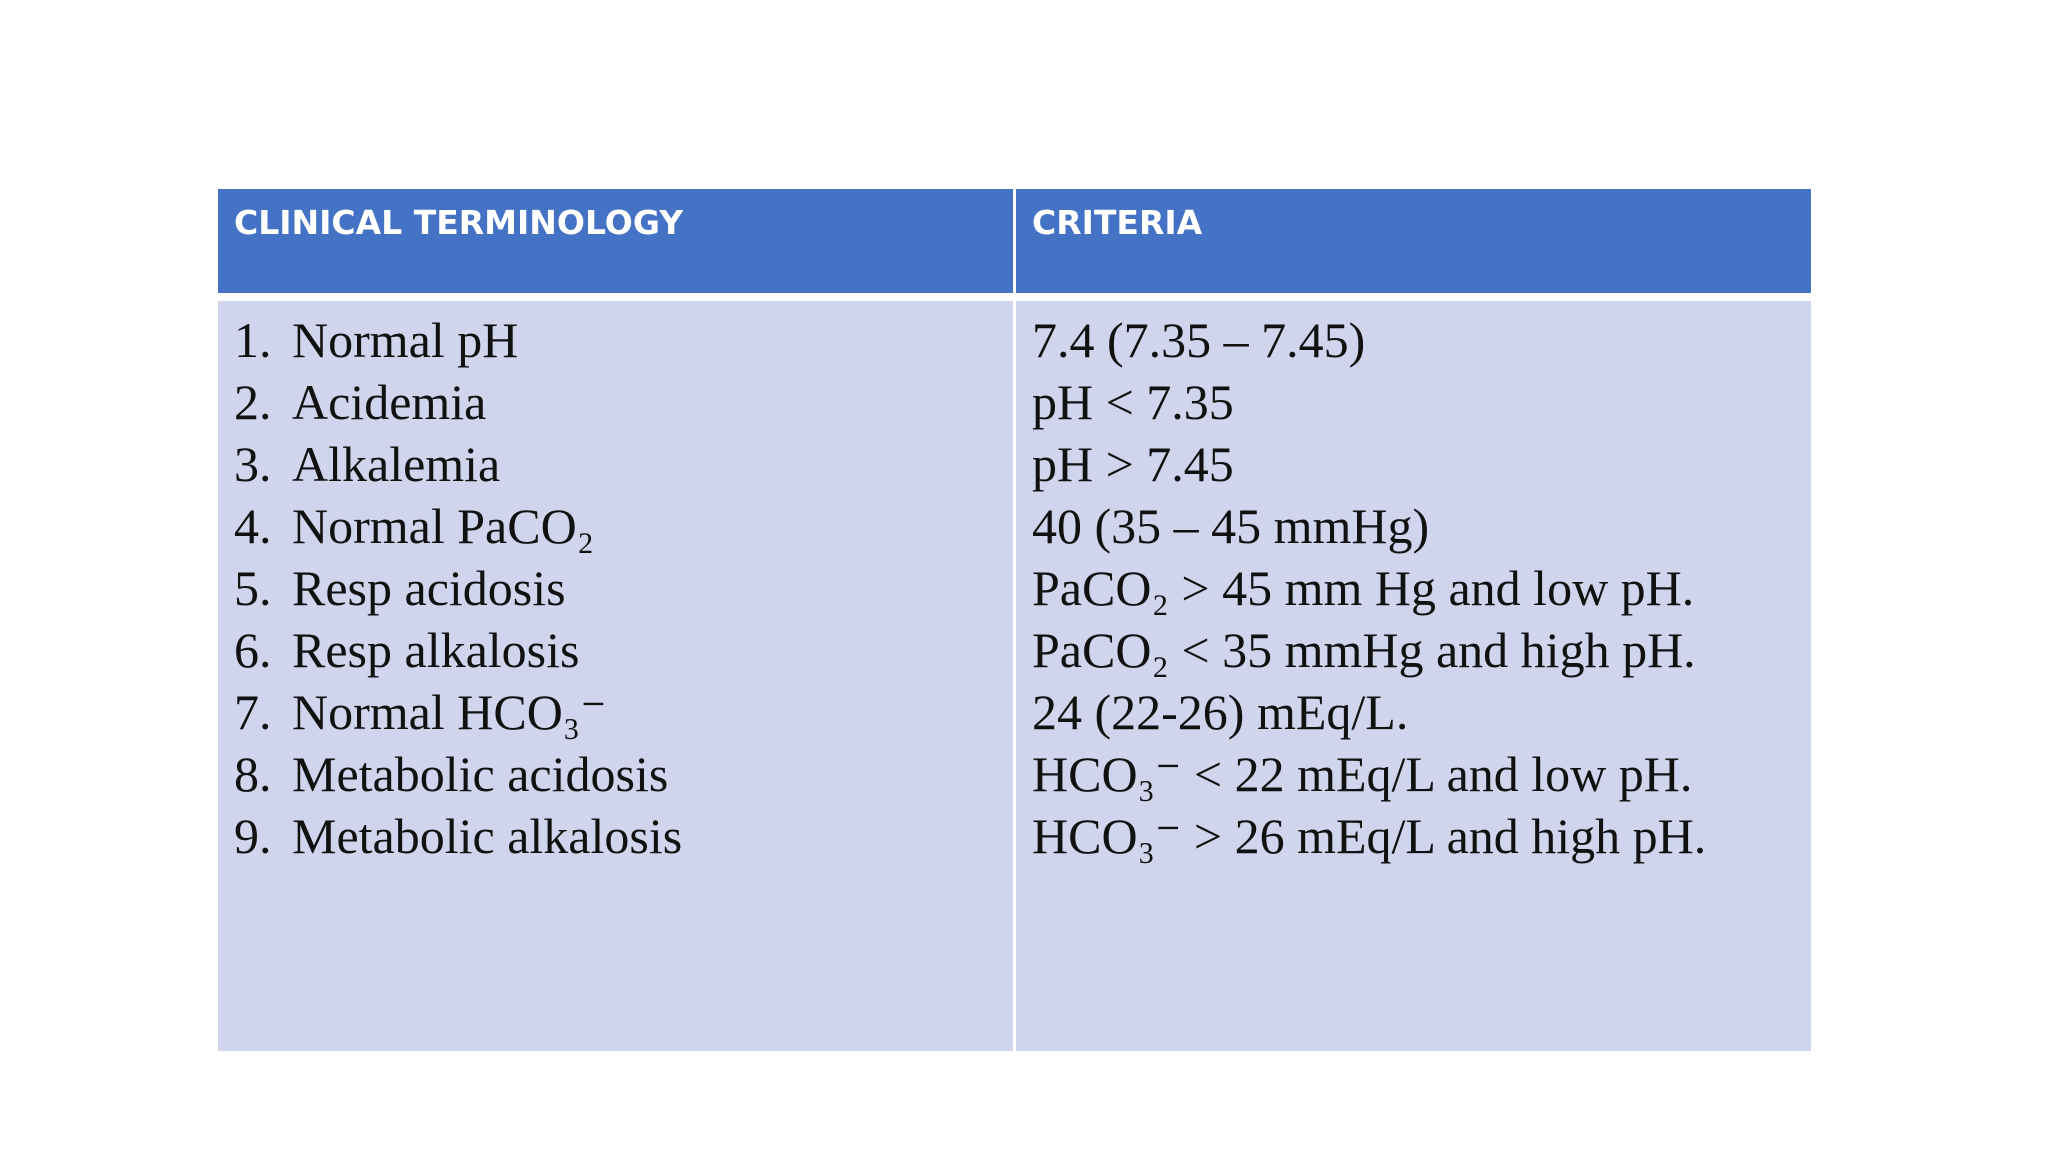  What do you see at coordinates (389, 402) in the screenshot?
I see `term: Acidemia` at bounding box center [389, 402].